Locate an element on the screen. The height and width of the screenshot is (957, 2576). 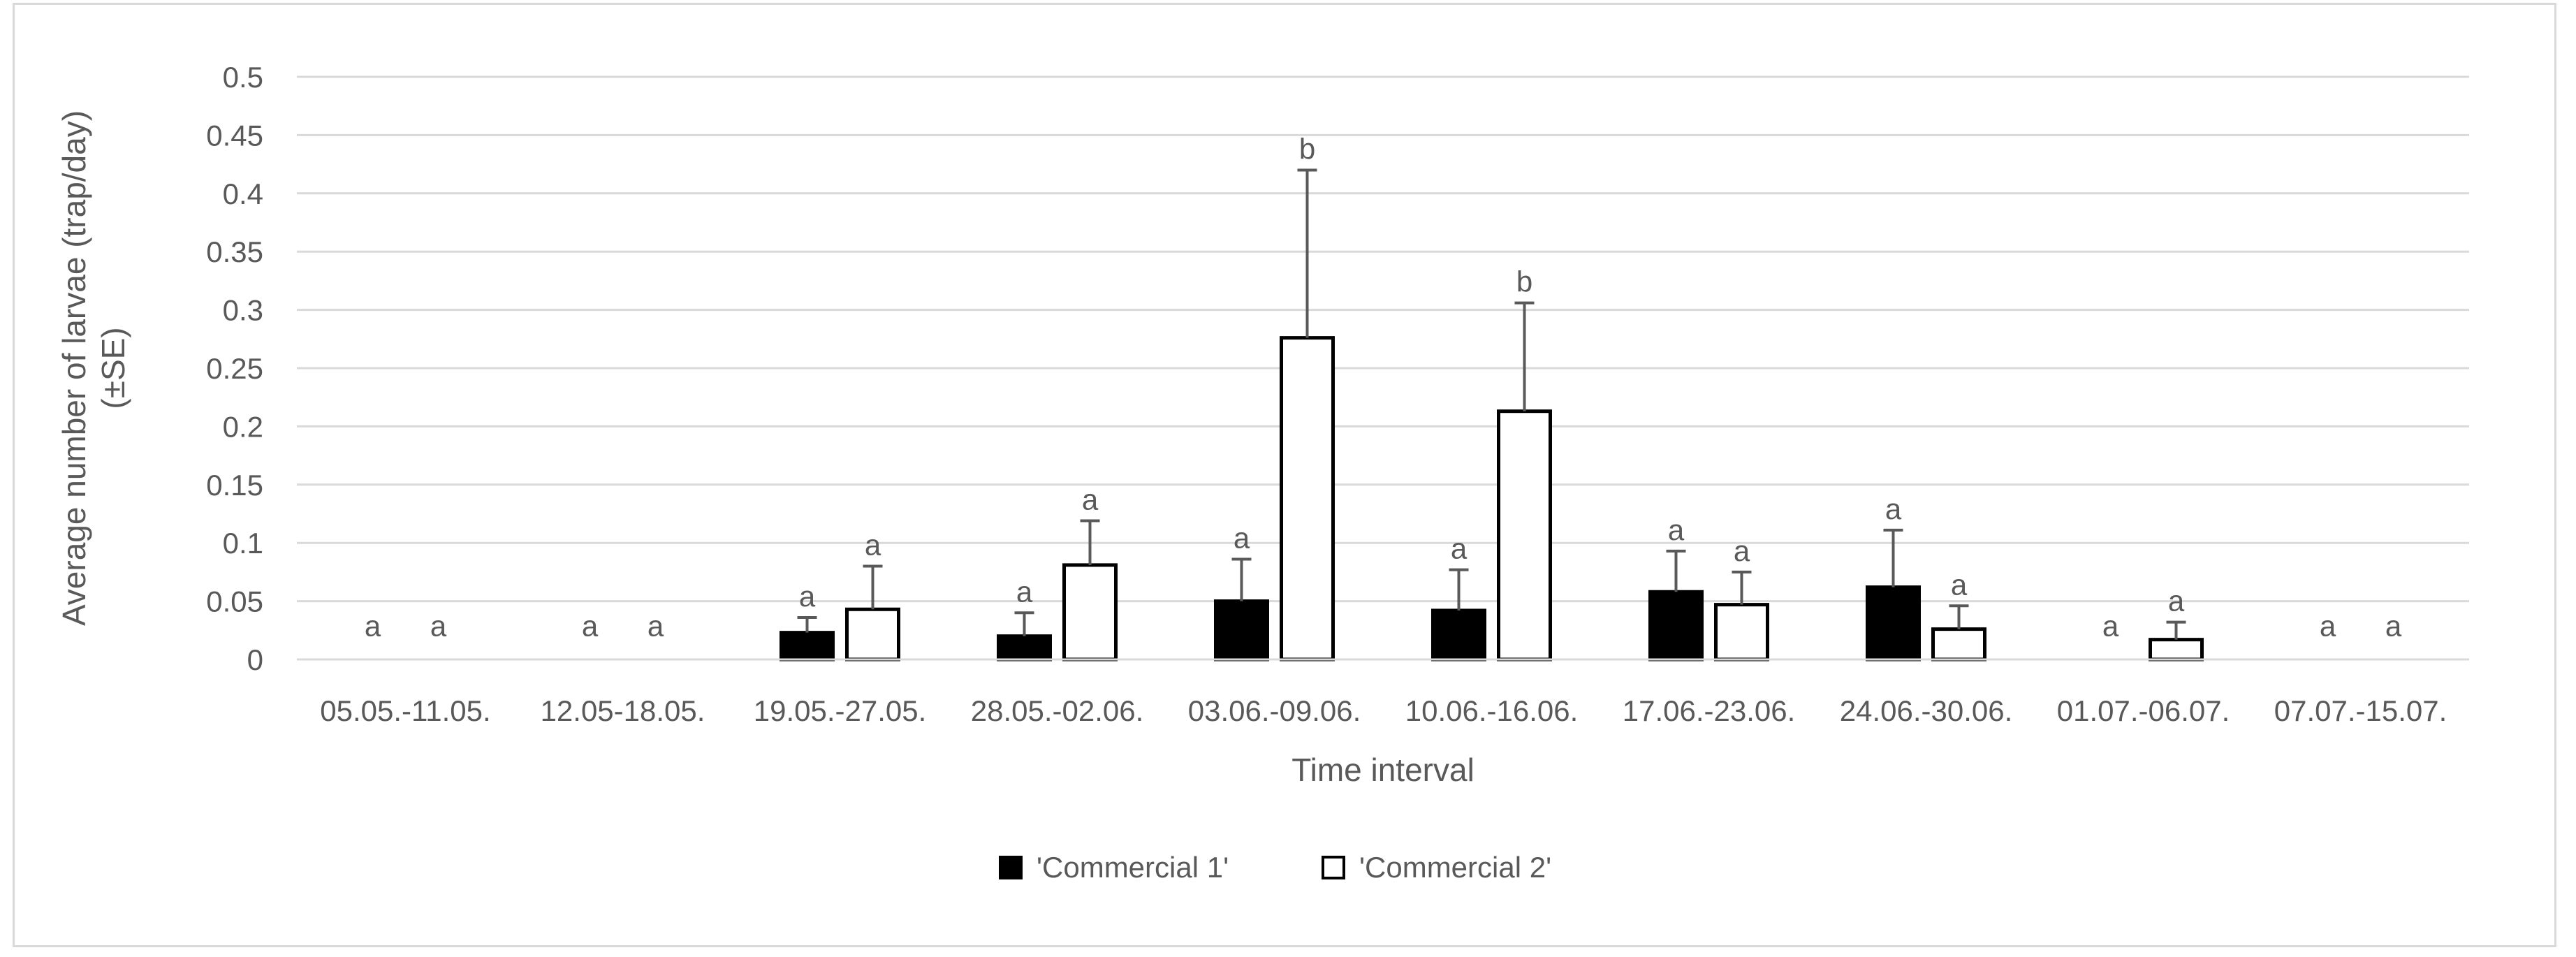
y-tick-label: 0 is located at coordinates (255, 660).